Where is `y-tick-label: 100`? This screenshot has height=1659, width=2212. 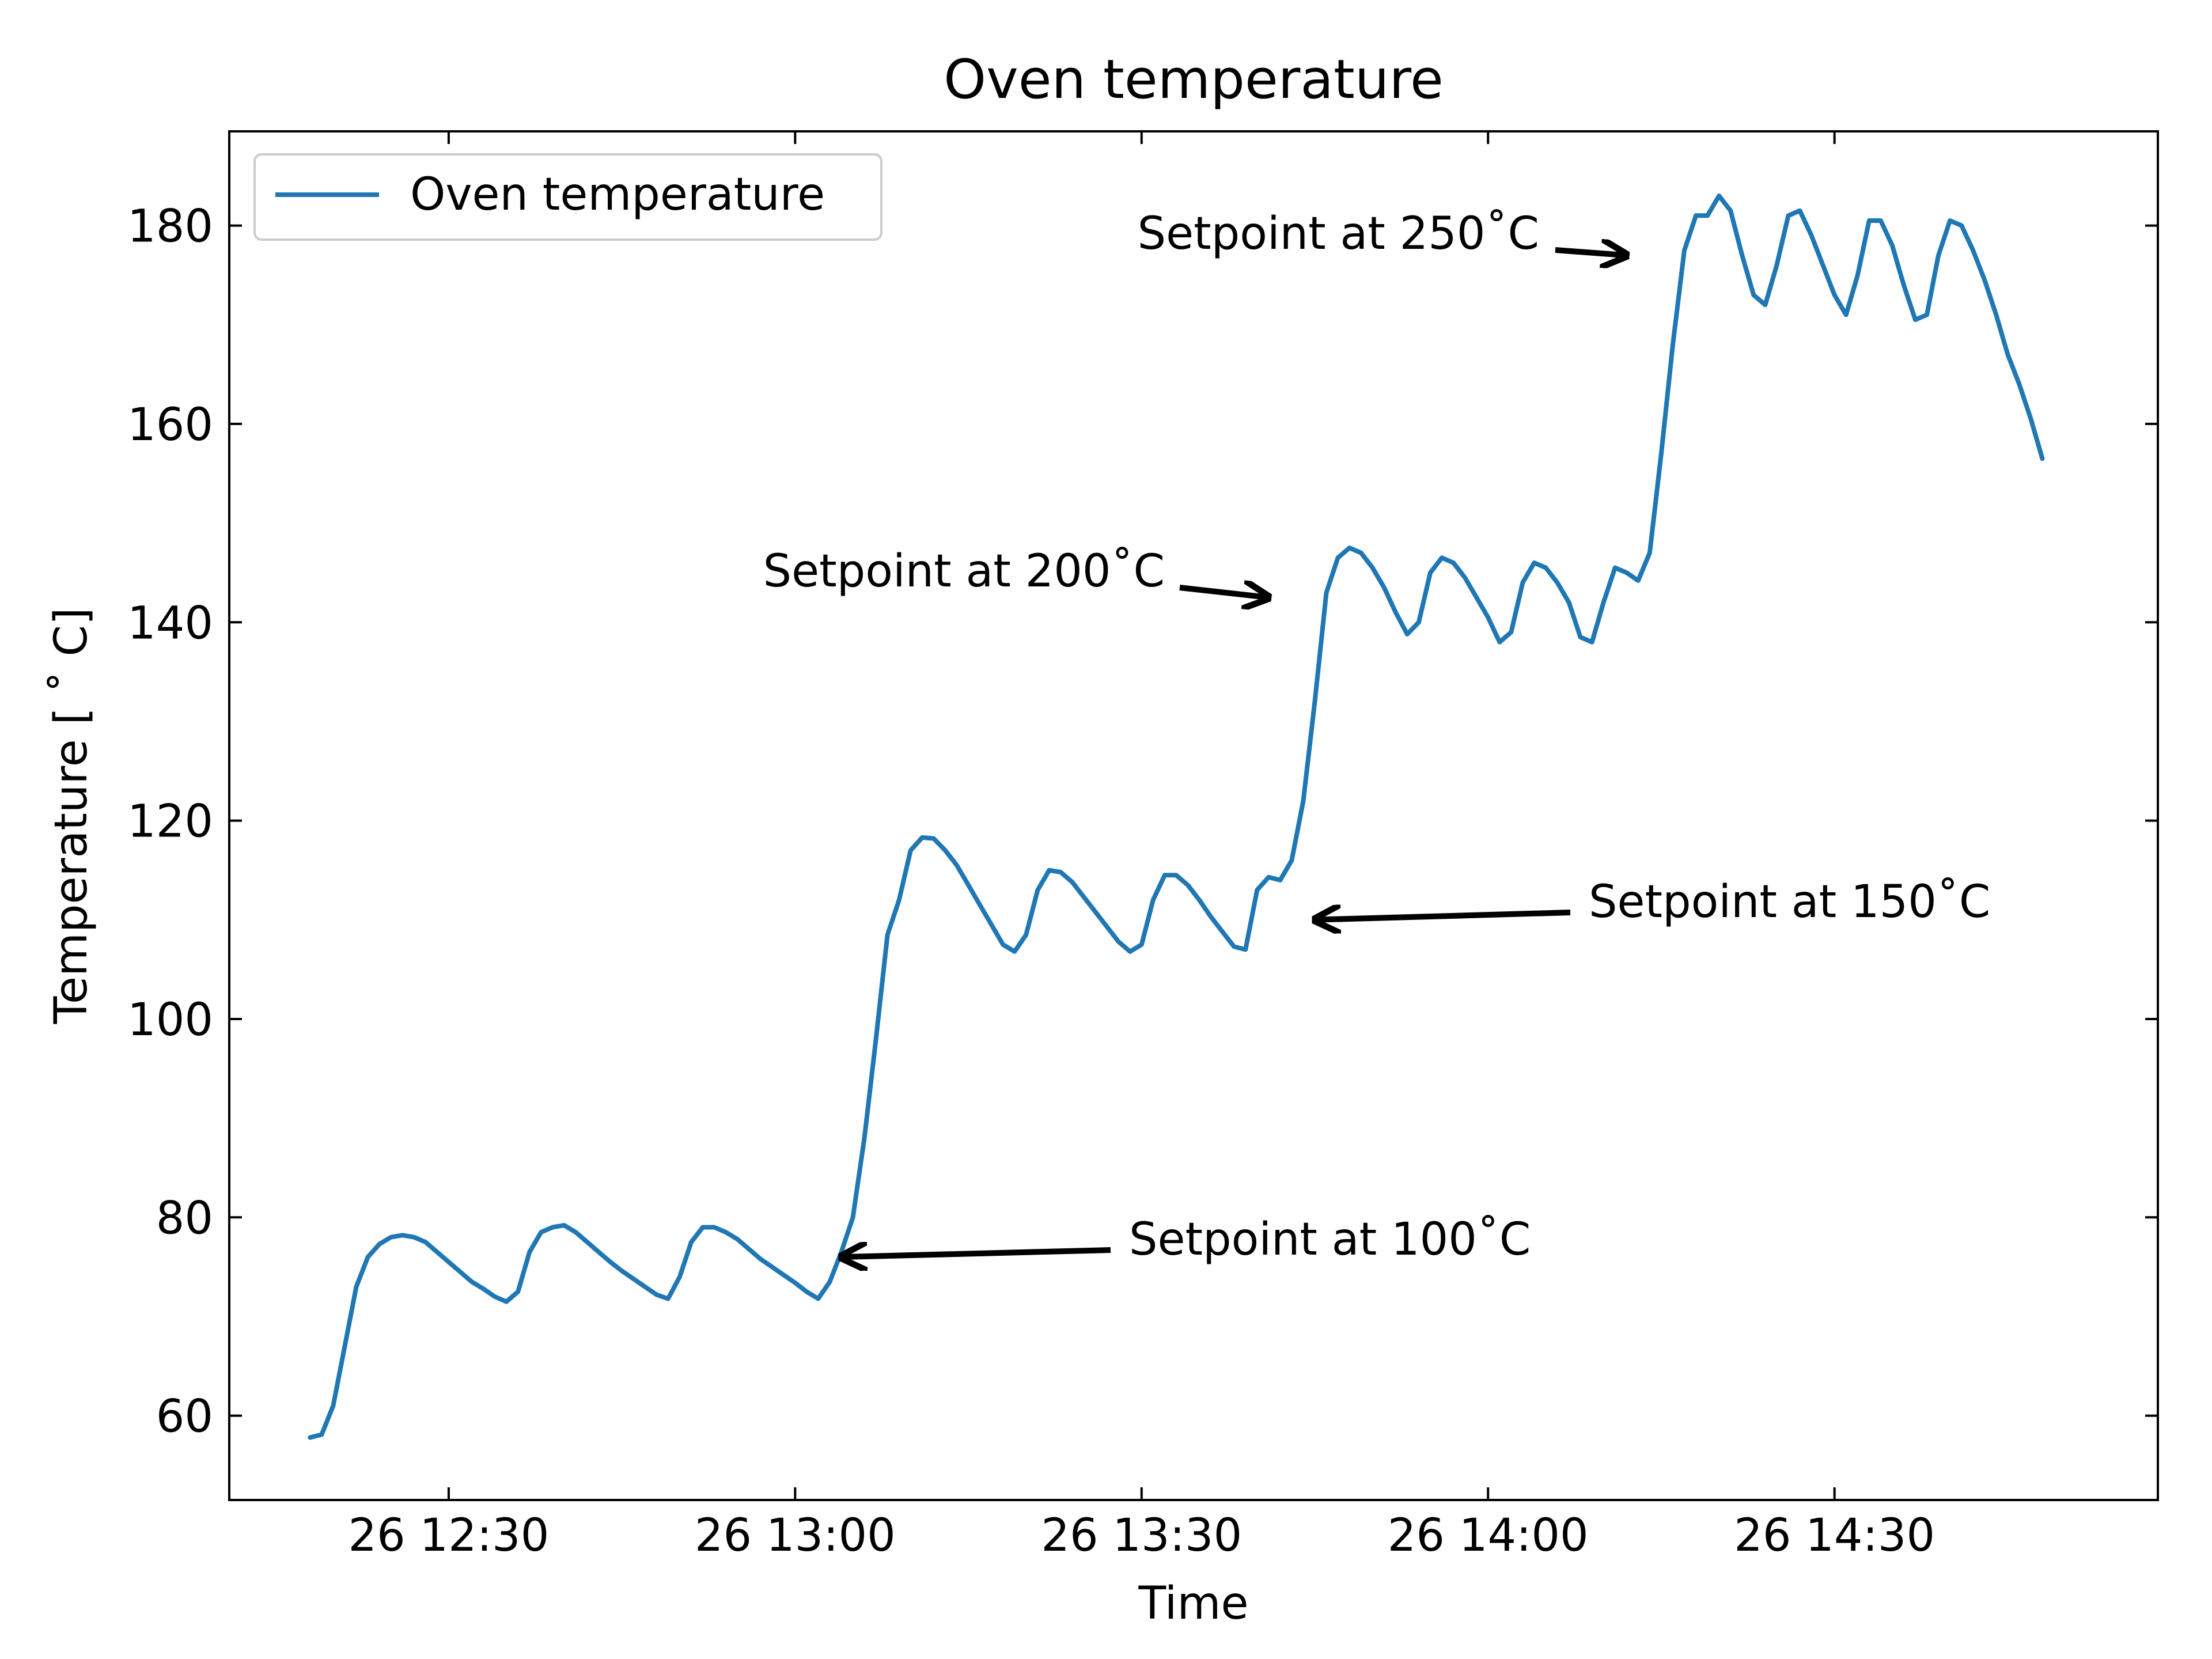
y-tick-label: 100 is located at coordinates (170, 1020).